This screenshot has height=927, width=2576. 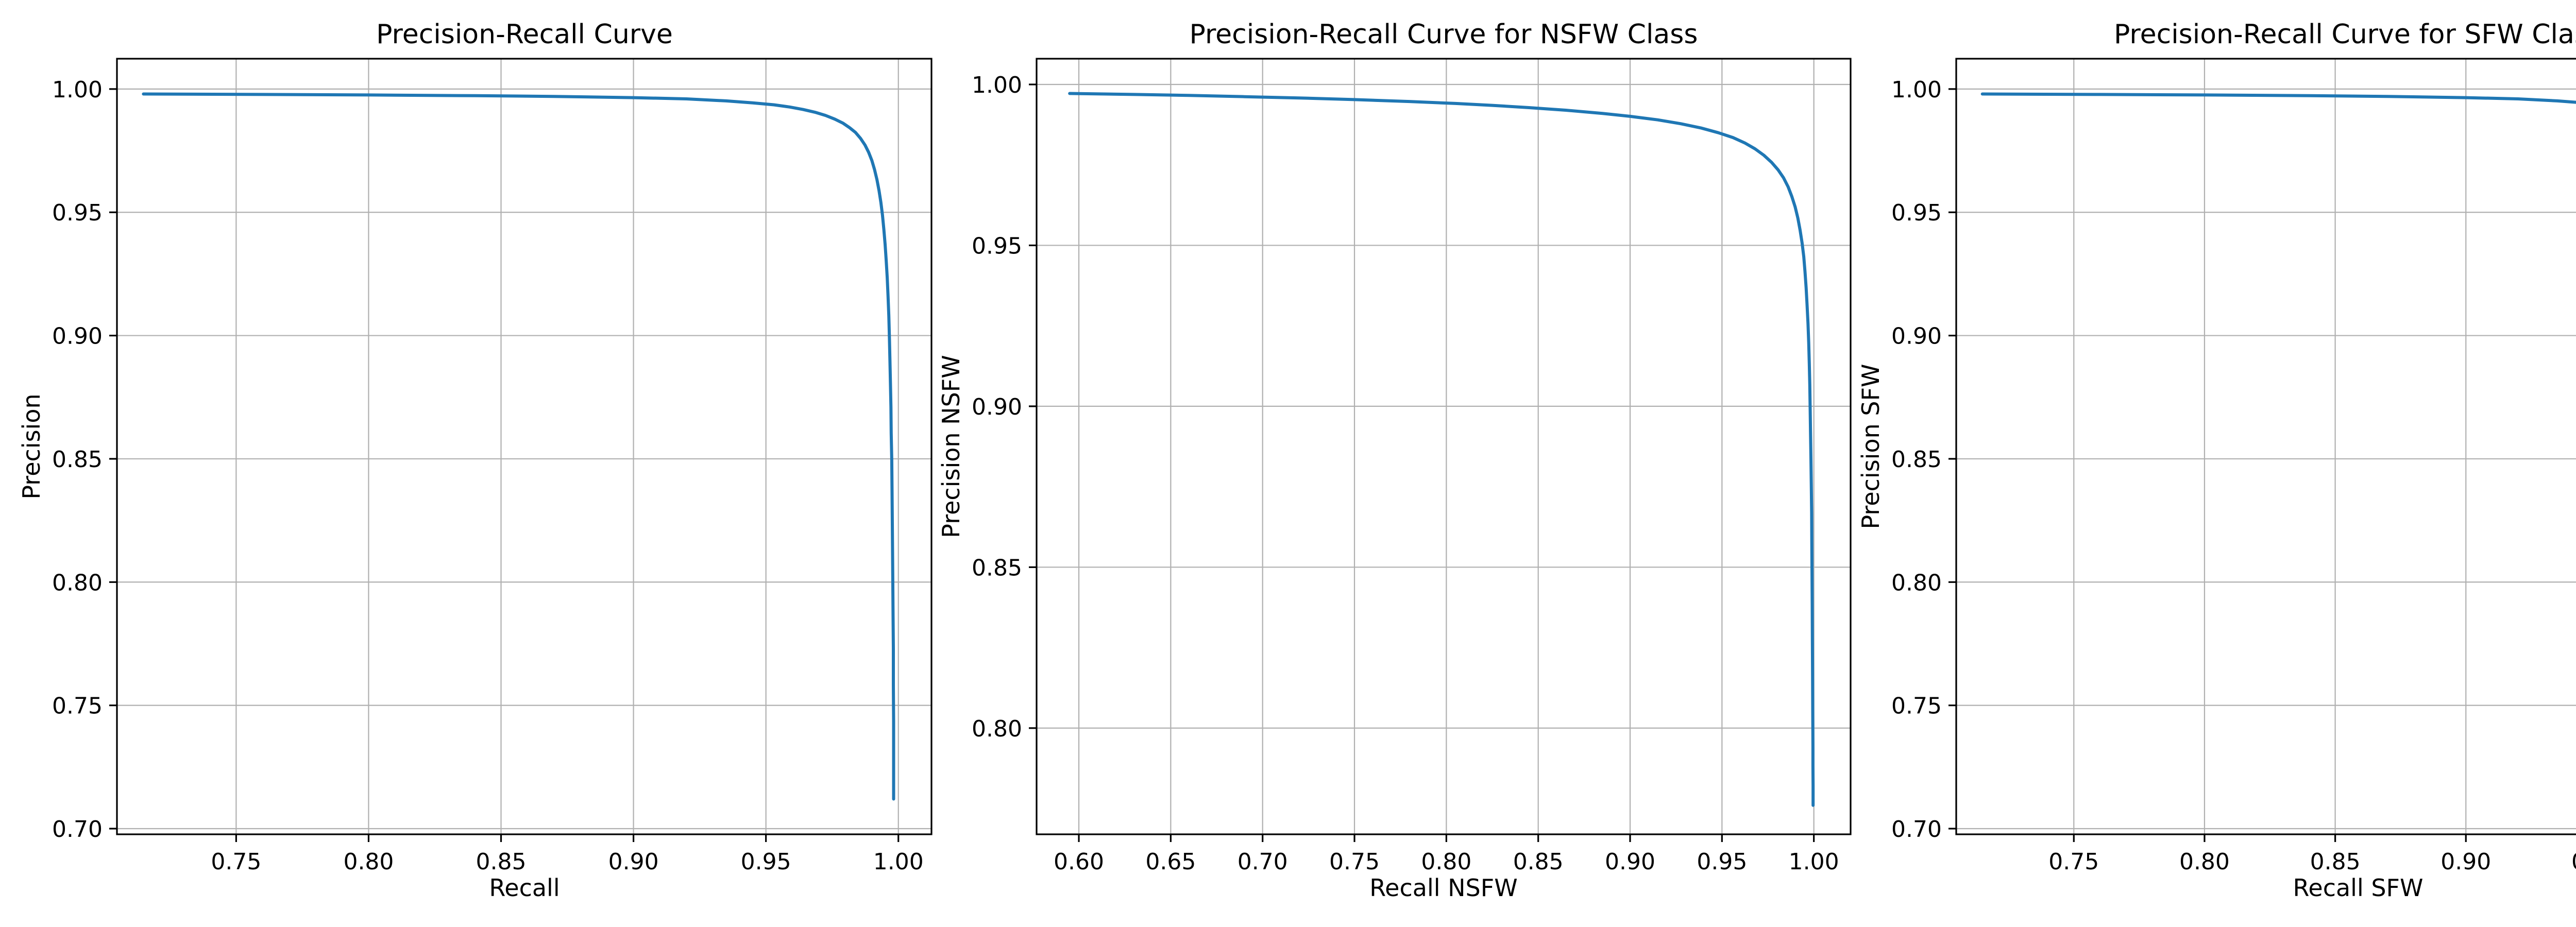 I want to click on x-axis-label: Recall, so click(x=524, y=888).